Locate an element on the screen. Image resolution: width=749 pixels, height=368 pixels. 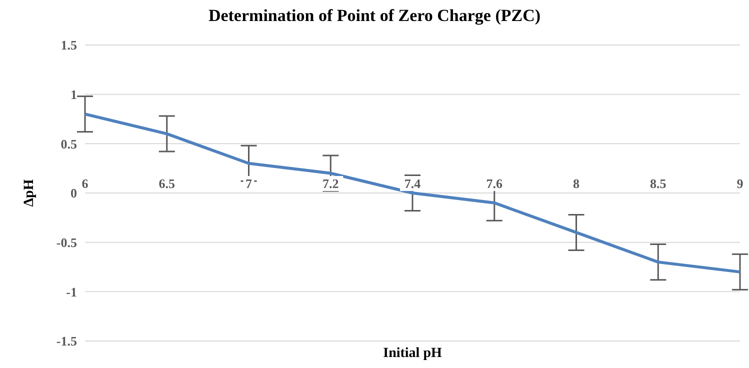
x-tick-label: 8.5 is located at coordinates (658, 183).